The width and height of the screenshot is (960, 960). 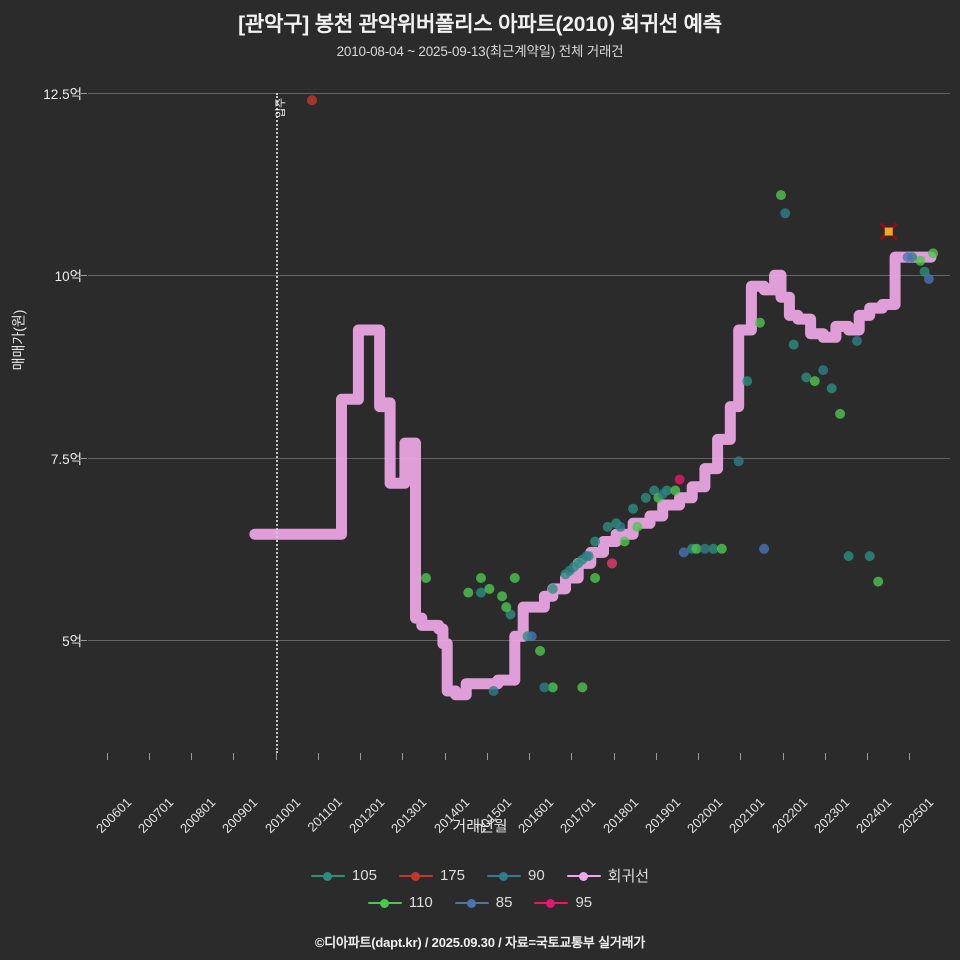 I want to click on x-axis-title: 거래년월, so click(x=480, y=826).